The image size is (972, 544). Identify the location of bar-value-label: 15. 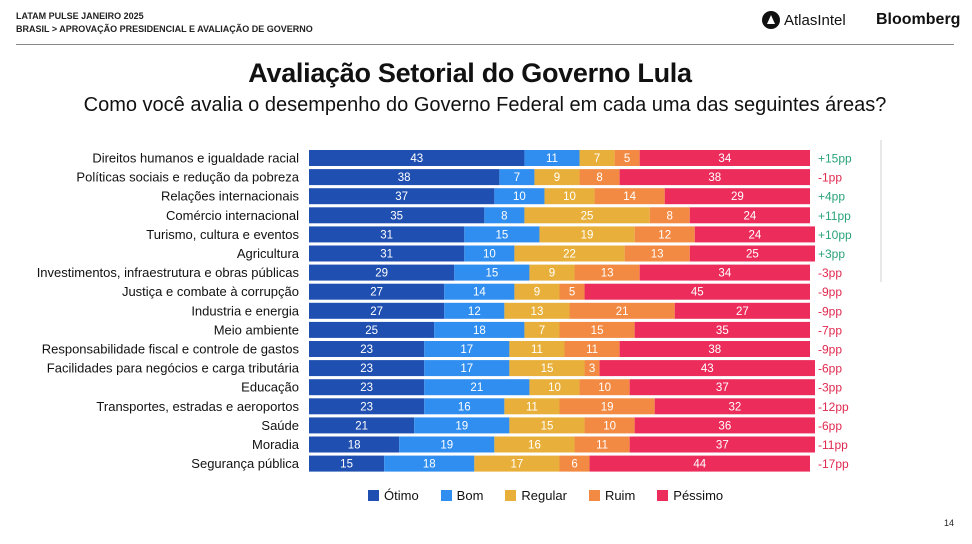
(547, 369).